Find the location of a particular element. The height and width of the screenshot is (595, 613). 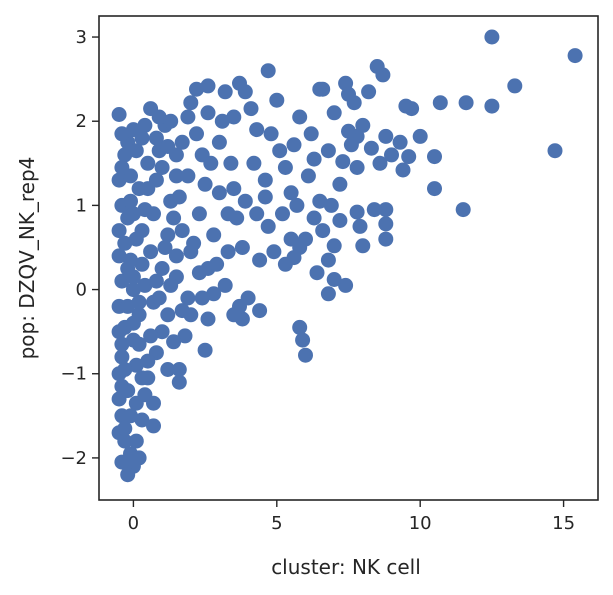

x-axis-ticks: 0 5 10 15 is located at coordinates (351, 517).